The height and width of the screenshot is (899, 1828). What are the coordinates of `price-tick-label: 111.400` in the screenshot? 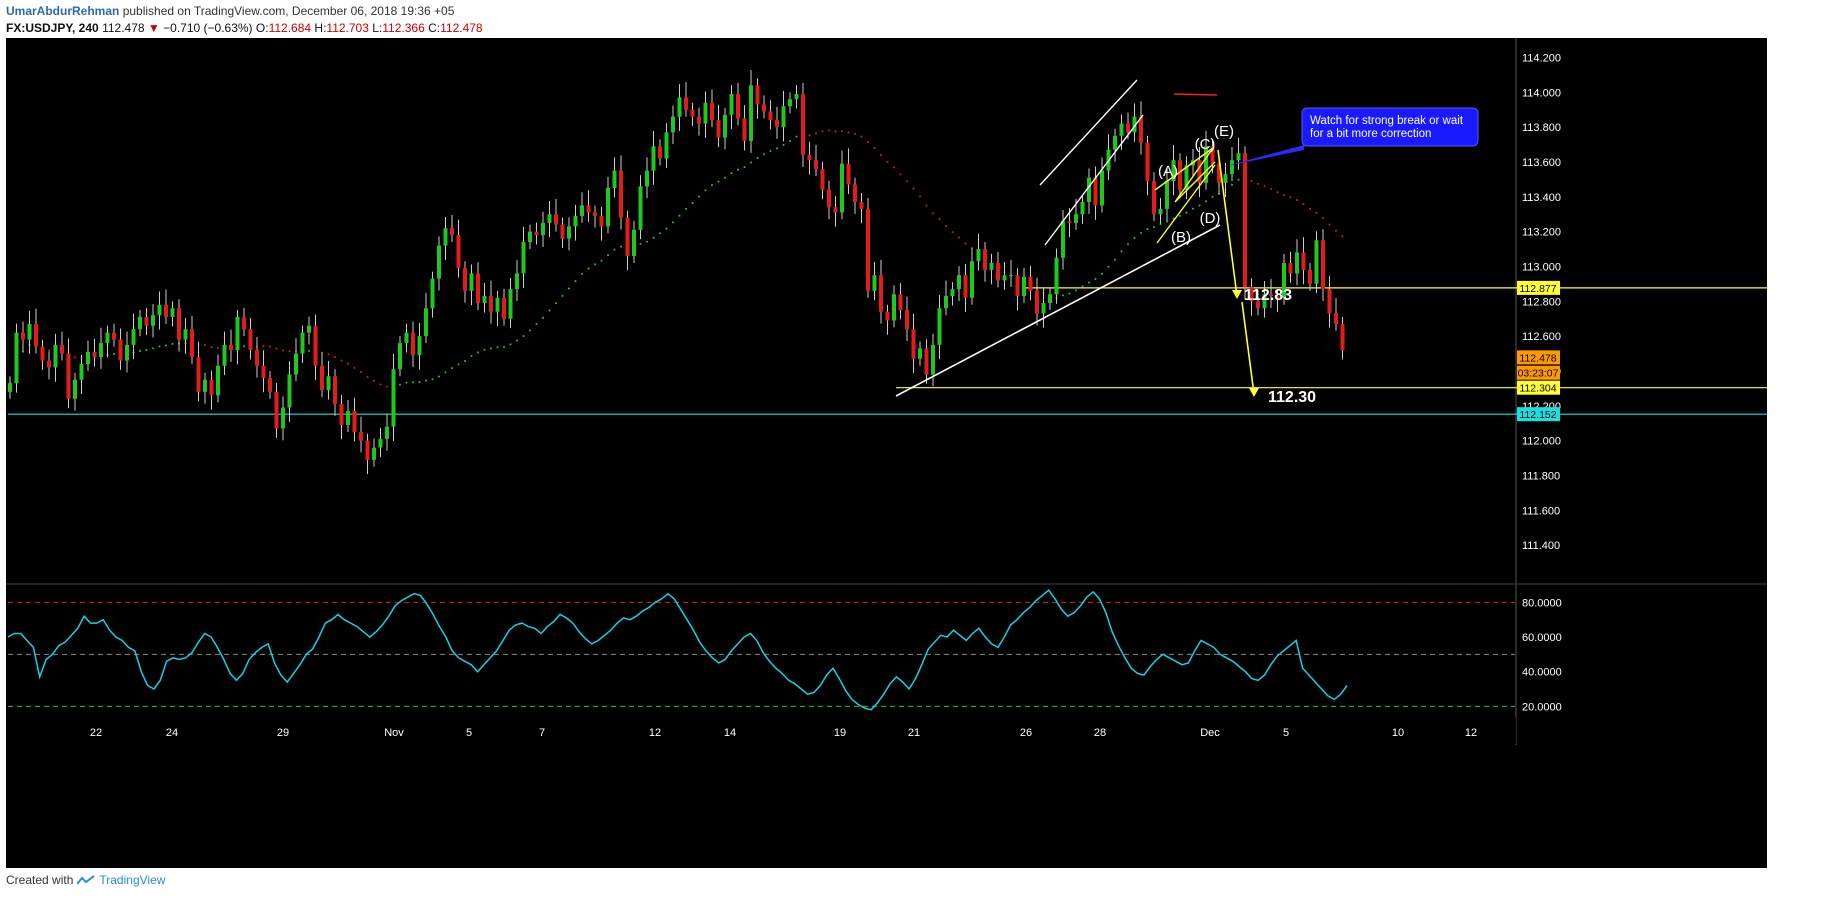 It's located at (1541, 546).